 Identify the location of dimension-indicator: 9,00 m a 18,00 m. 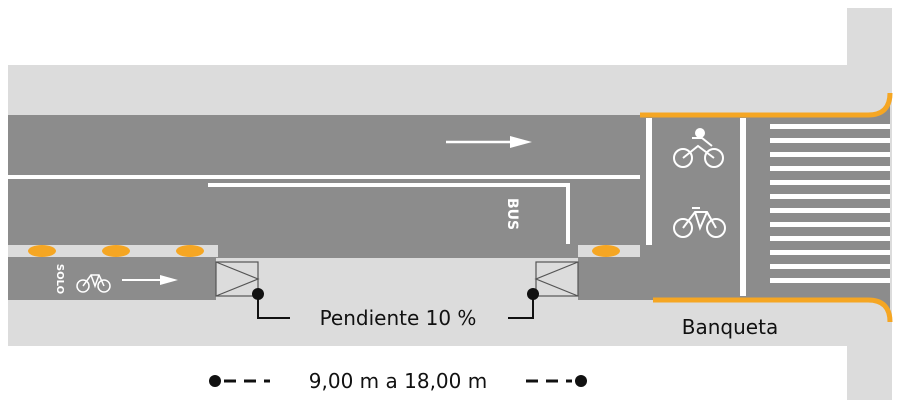
(398, 381).